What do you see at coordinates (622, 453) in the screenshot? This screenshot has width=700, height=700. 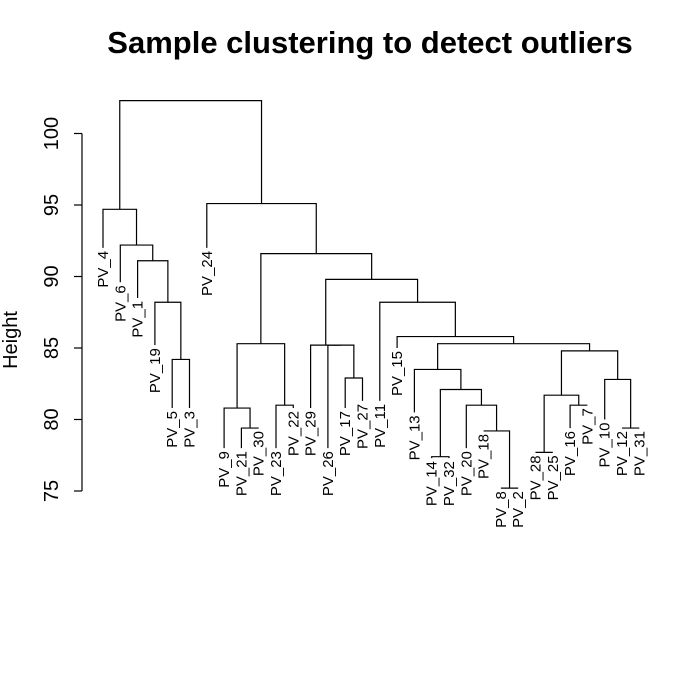 I see `leaf-label: PV_12` at bounding box center [622, 453].